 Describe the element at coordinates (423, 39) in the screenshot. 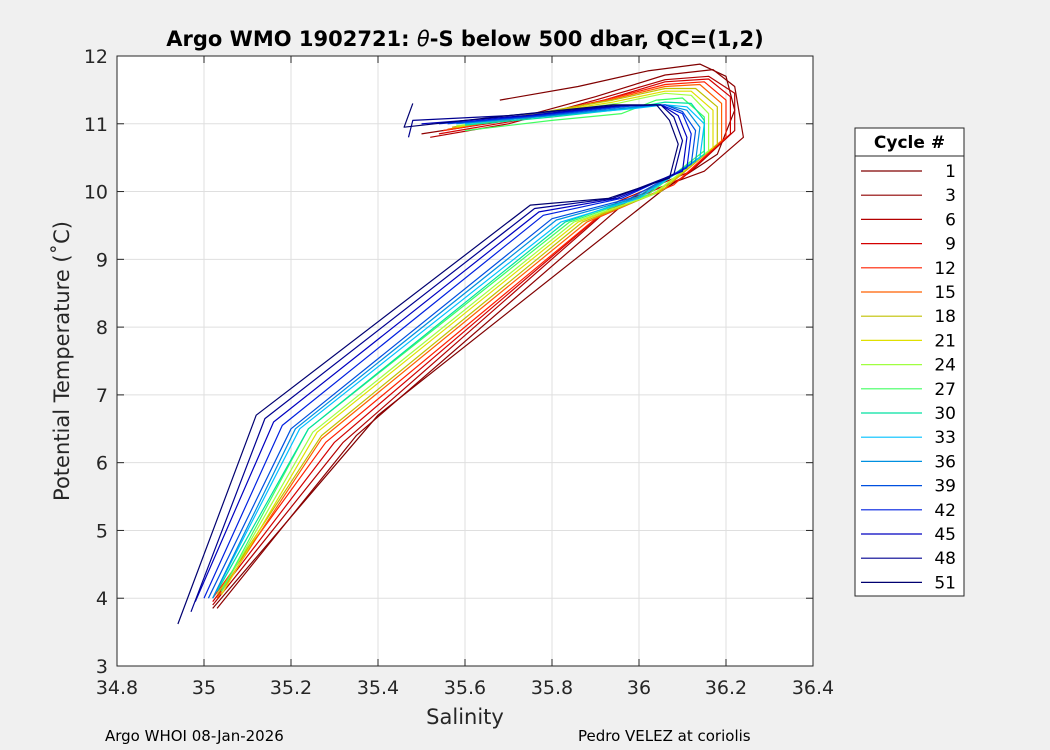

I see `title-theta: θ` at that location.